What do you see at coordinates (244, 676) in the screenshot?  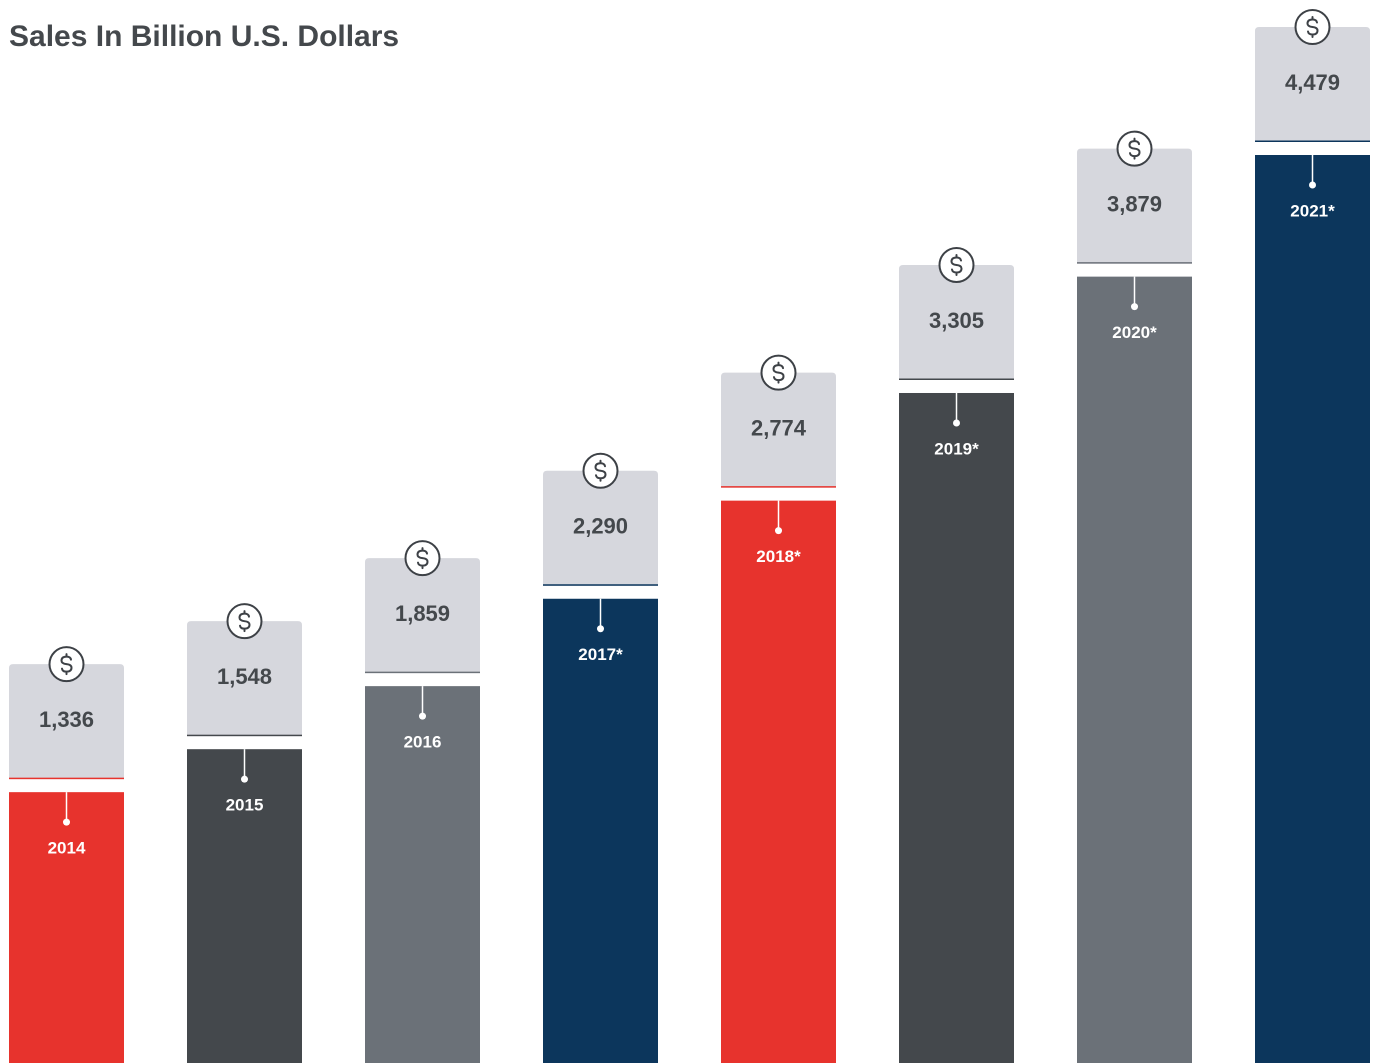 I see `value-label: 1,548` at bounding box center [244, 676].